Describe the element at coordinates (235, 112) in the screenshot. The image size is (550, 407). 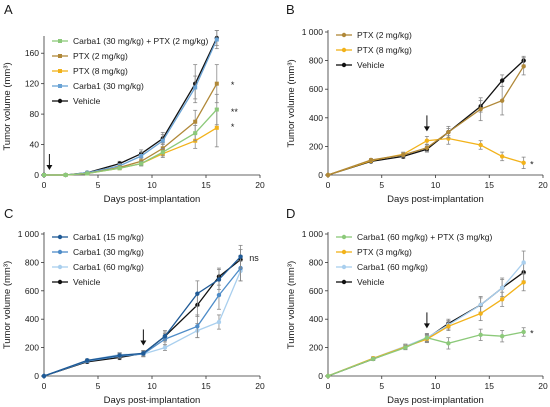
I see `significance-label: **` at that location.